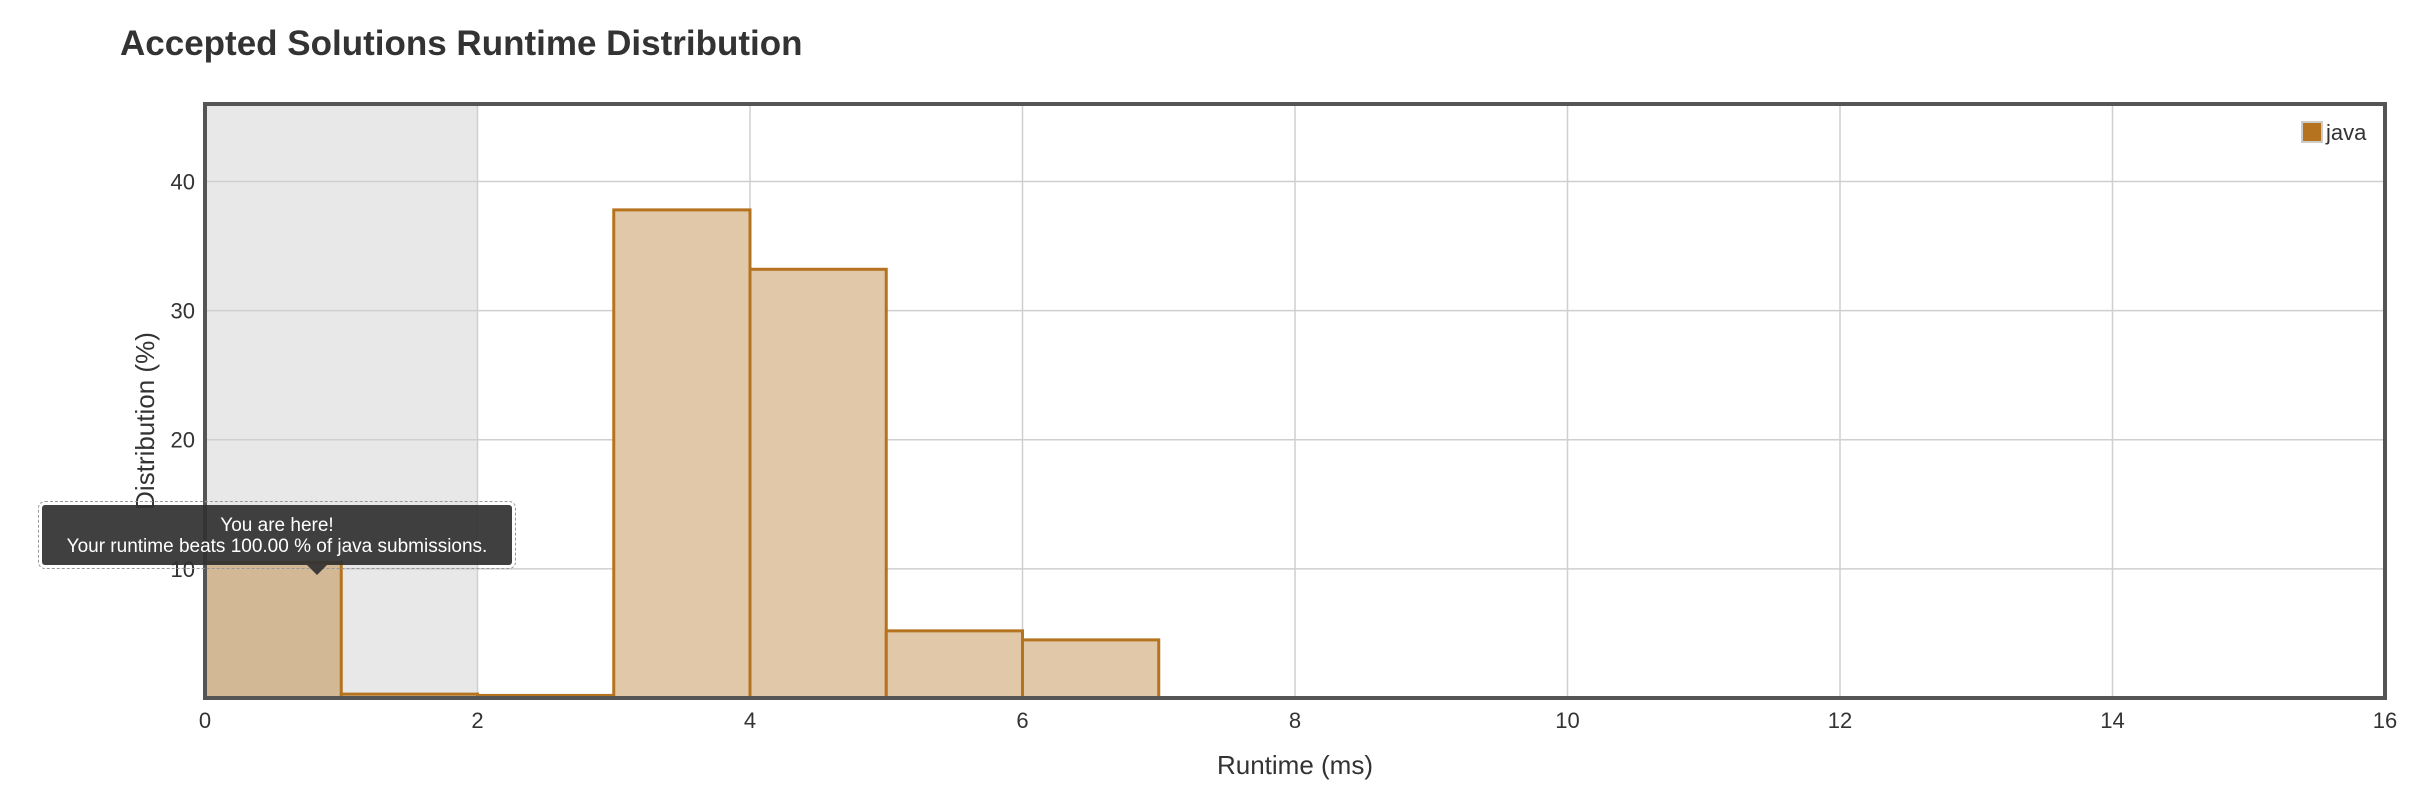 The width and height of the screenshot is (2424, 794). Describe the element at coordinates (2312, 132) in the screenshot. I see `legend-swatch-java` at that location.